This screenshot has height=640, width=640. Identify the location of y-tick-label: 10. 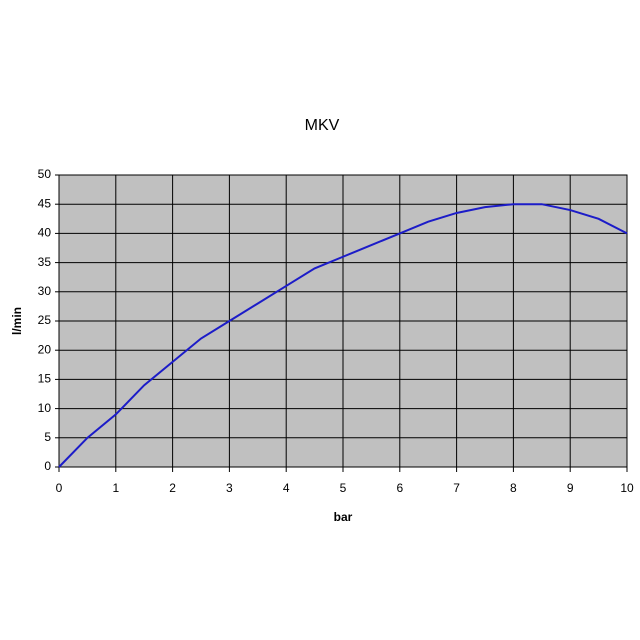
(45, 408).